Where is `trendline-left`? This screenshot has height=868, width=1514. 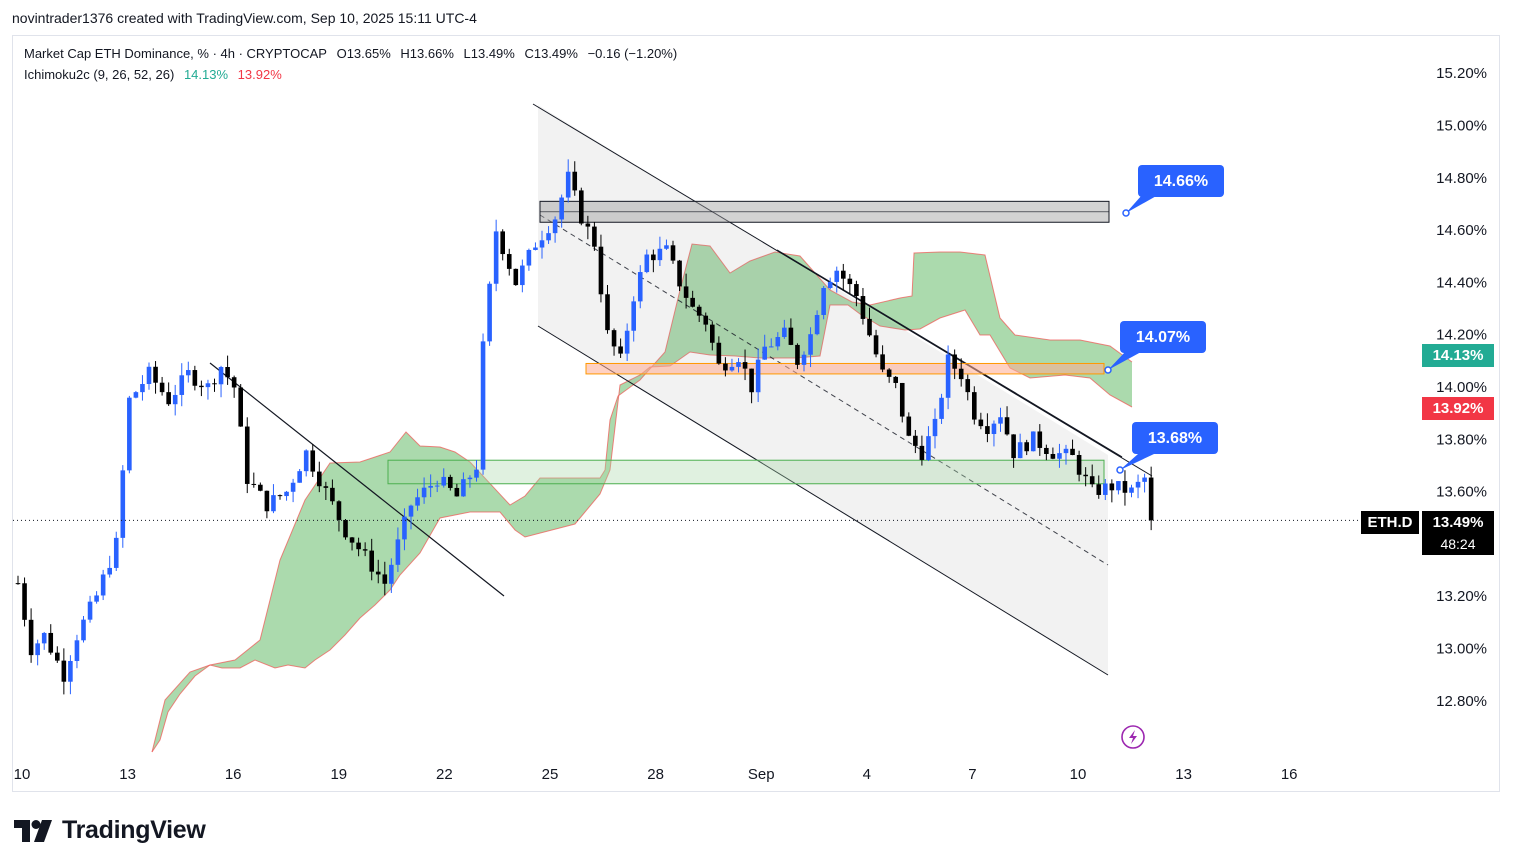 trendline-left is located at coordinates (357, 479).